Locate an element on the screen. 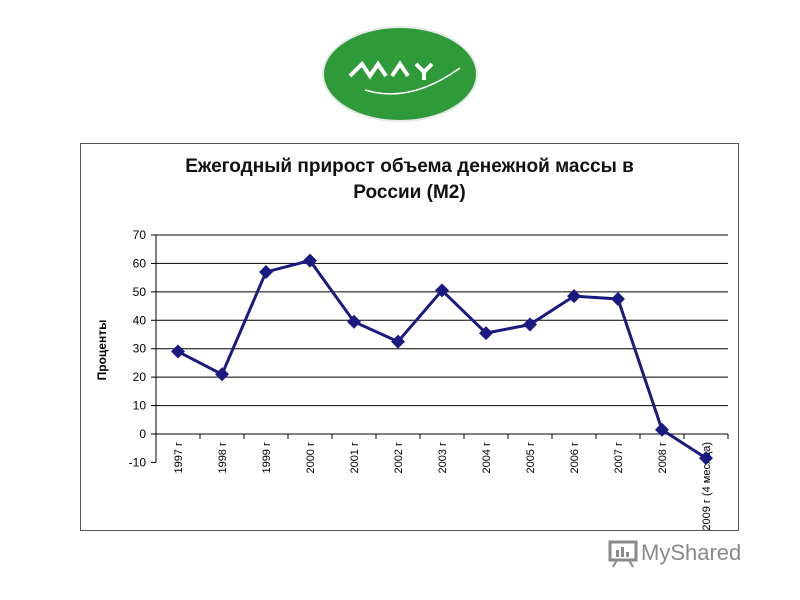 The width and height of the screenshot is (800, 600). x-tick-label: 1997 г is located at coordinates (179, 458).